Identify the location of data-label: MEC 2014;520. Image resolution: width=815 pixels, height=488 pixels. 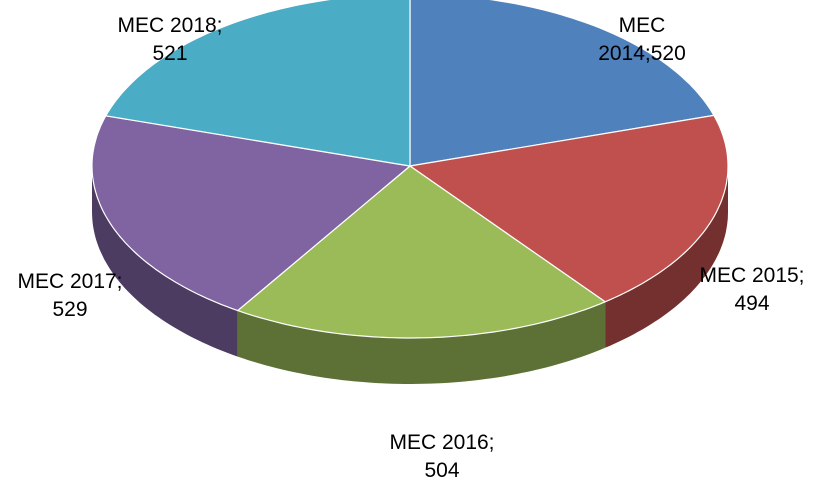
(642, 39).